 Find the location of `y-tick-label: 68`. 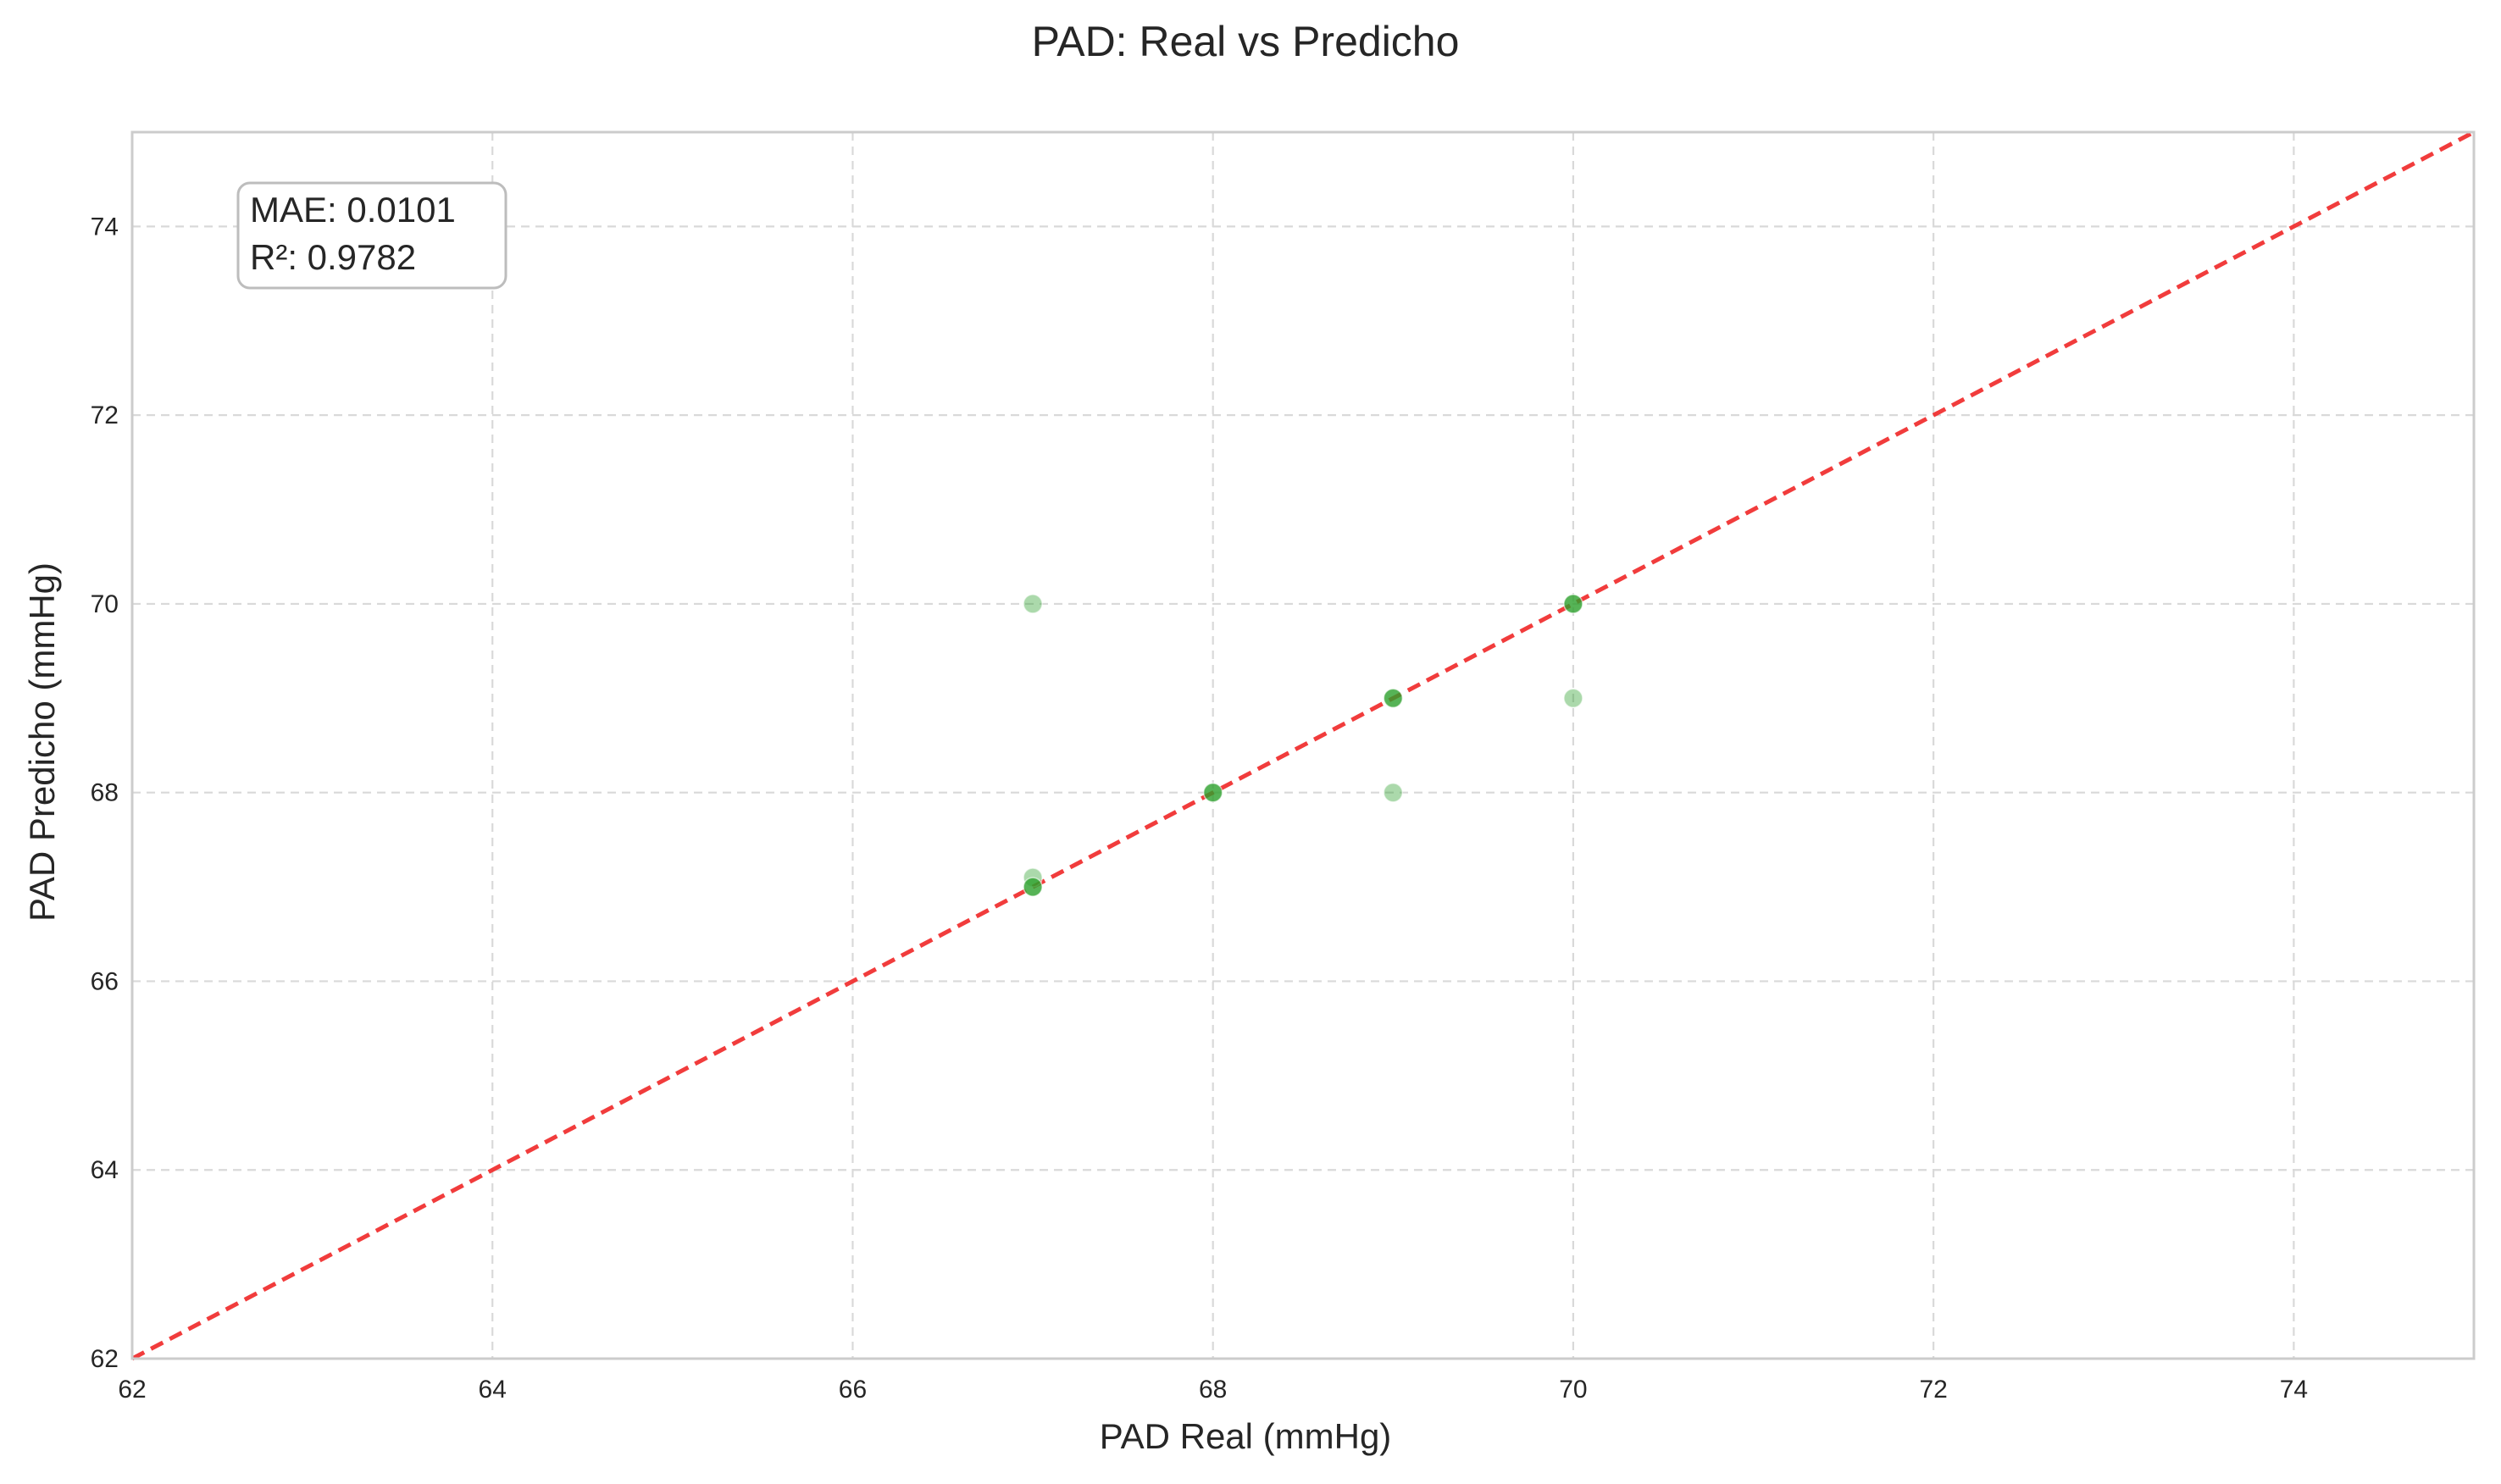

y-tick-label: 68 is located at coordinates (105, 793).